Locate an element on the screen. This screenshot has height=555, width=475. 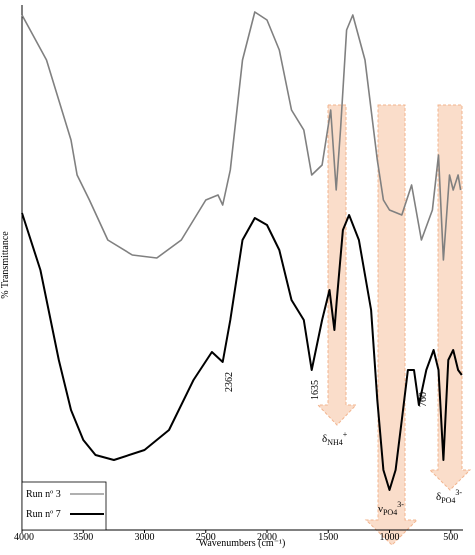
legend-label: Run nº 3 is located at coordinates (43, 494).